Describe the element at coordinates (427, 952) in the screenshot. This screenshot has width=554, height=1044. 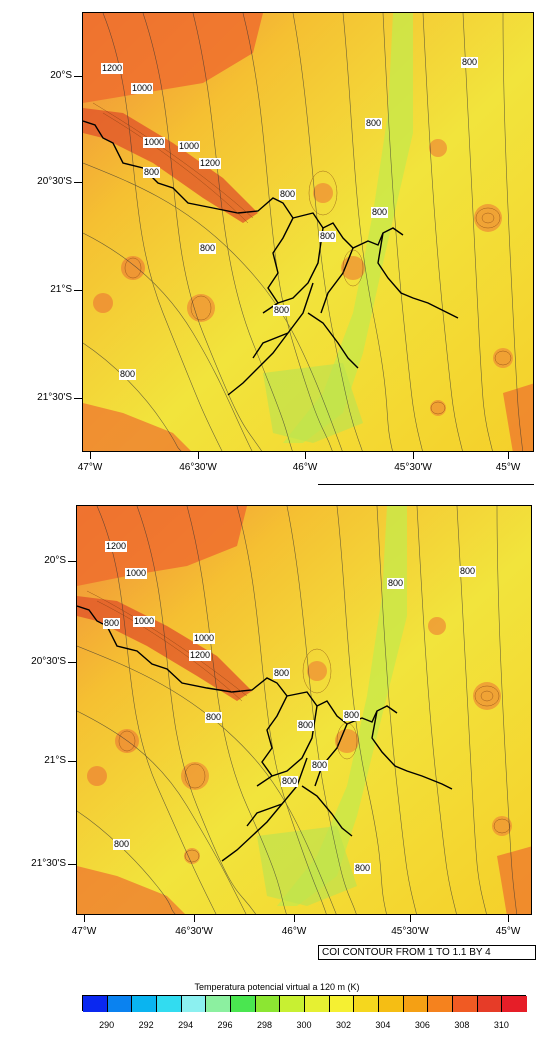
I see `contour-info-box: COI CONTOUR FROM 1 TO 1.1 BY 4` at that location.